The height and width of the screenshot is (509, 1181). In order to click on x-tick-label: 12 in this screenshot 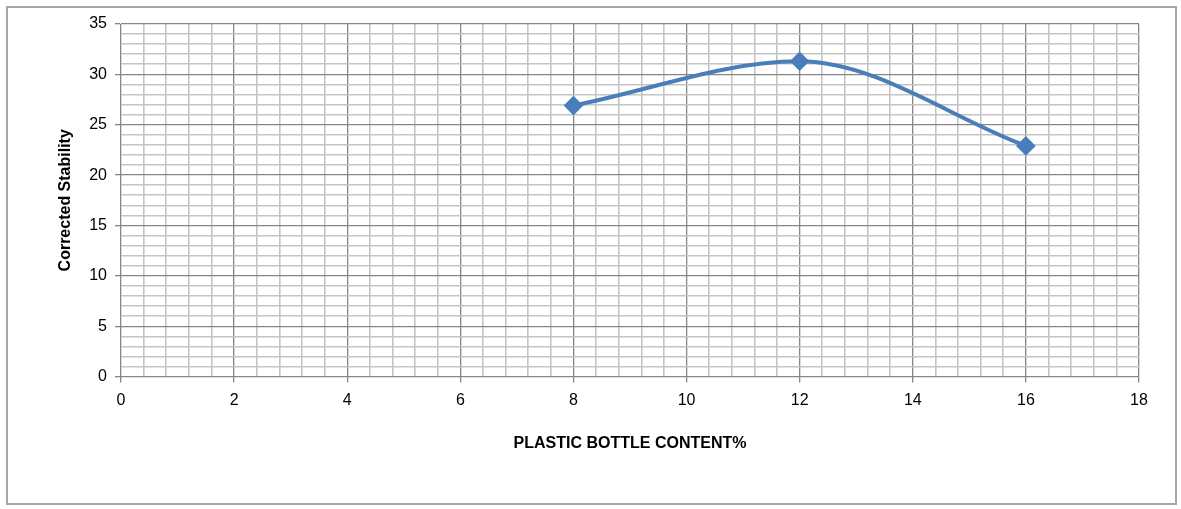, I will do `click(799, 399)`.